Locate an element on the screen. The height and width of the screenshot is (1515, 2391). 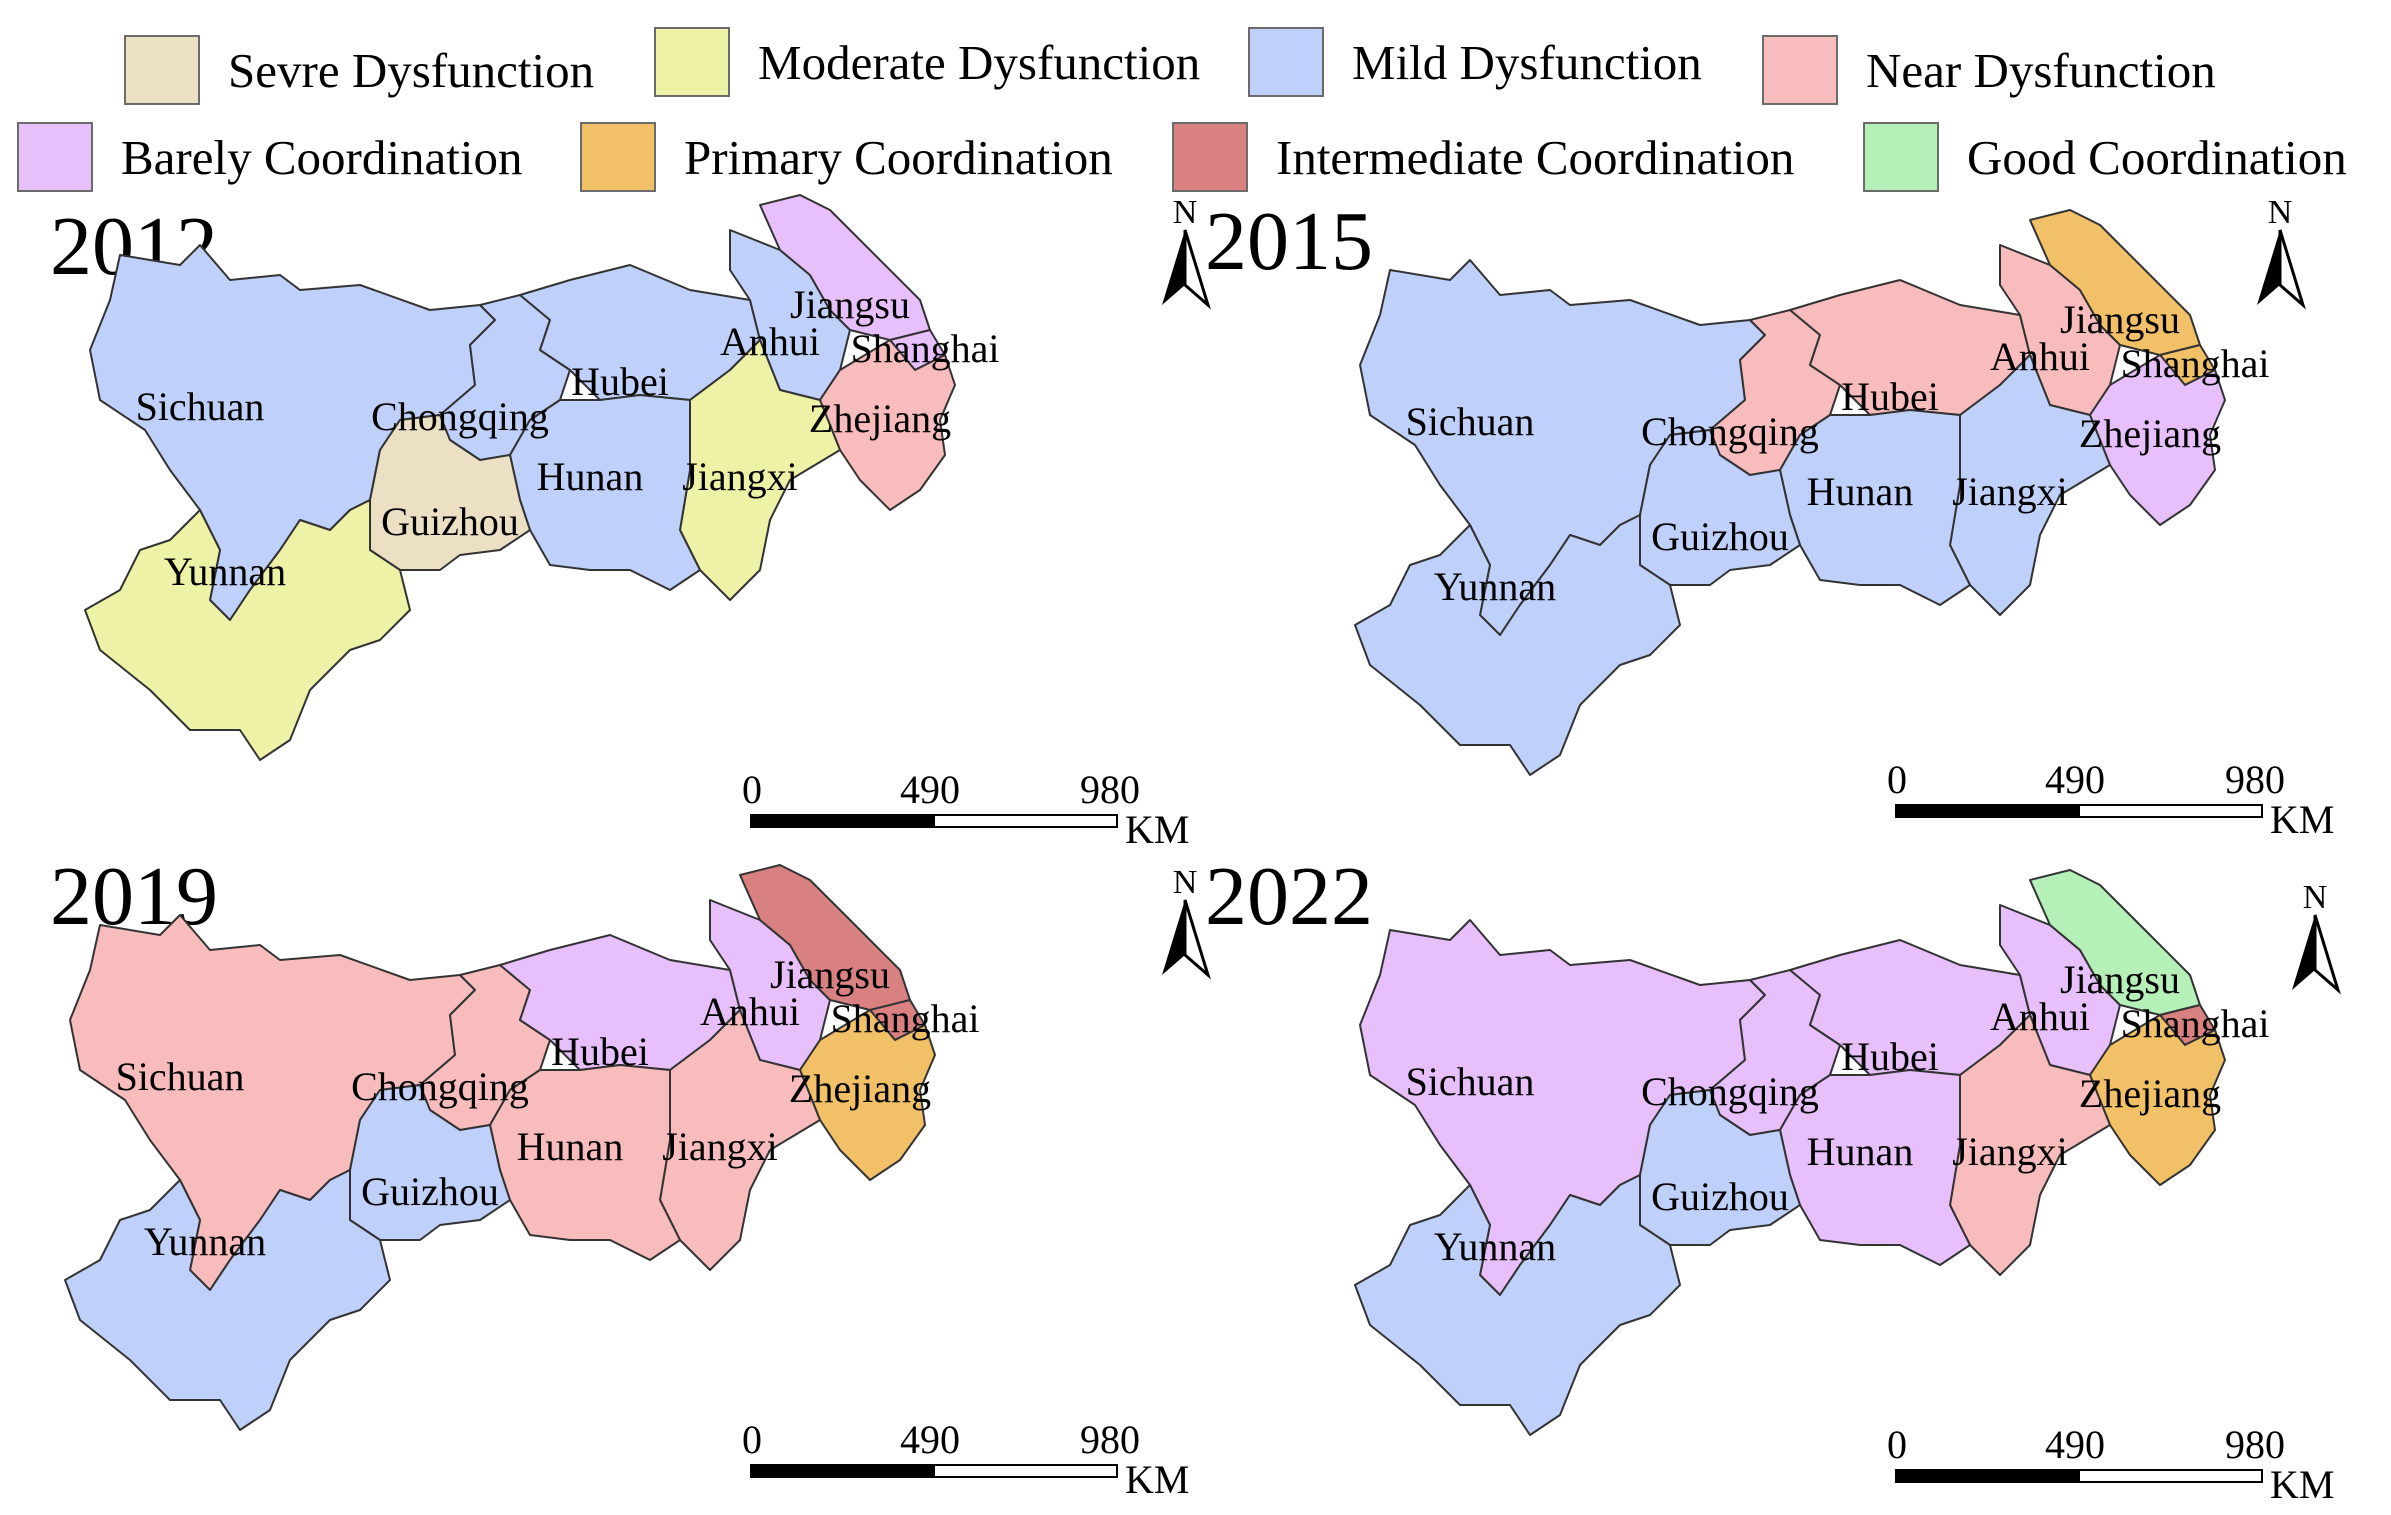
map-year-title: 2019 is located at coordinates (134, 896).